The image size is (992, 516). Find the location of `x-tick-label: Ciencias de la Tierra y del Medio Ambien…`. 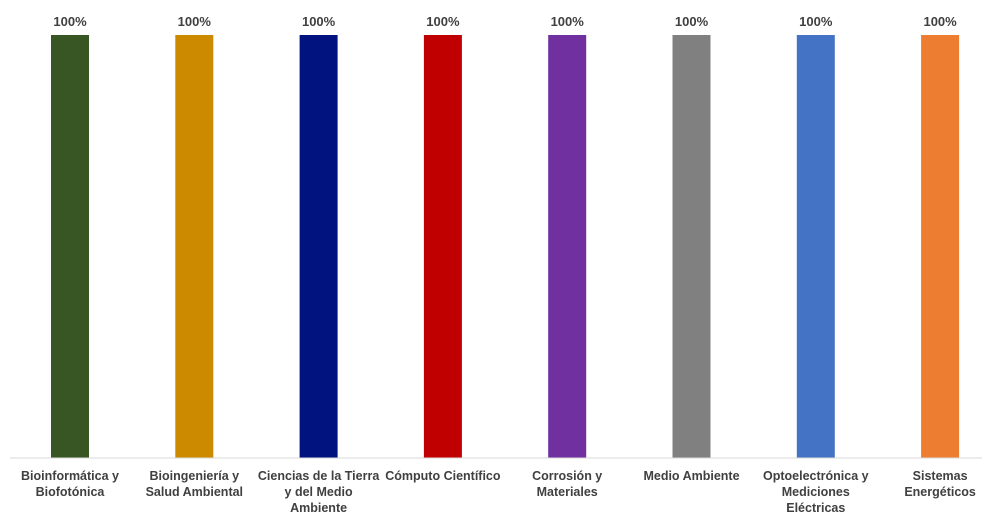

x-tick-label: Ciencias de la Tierra y del Medio Ambien… is located at coordinates (318, 492).